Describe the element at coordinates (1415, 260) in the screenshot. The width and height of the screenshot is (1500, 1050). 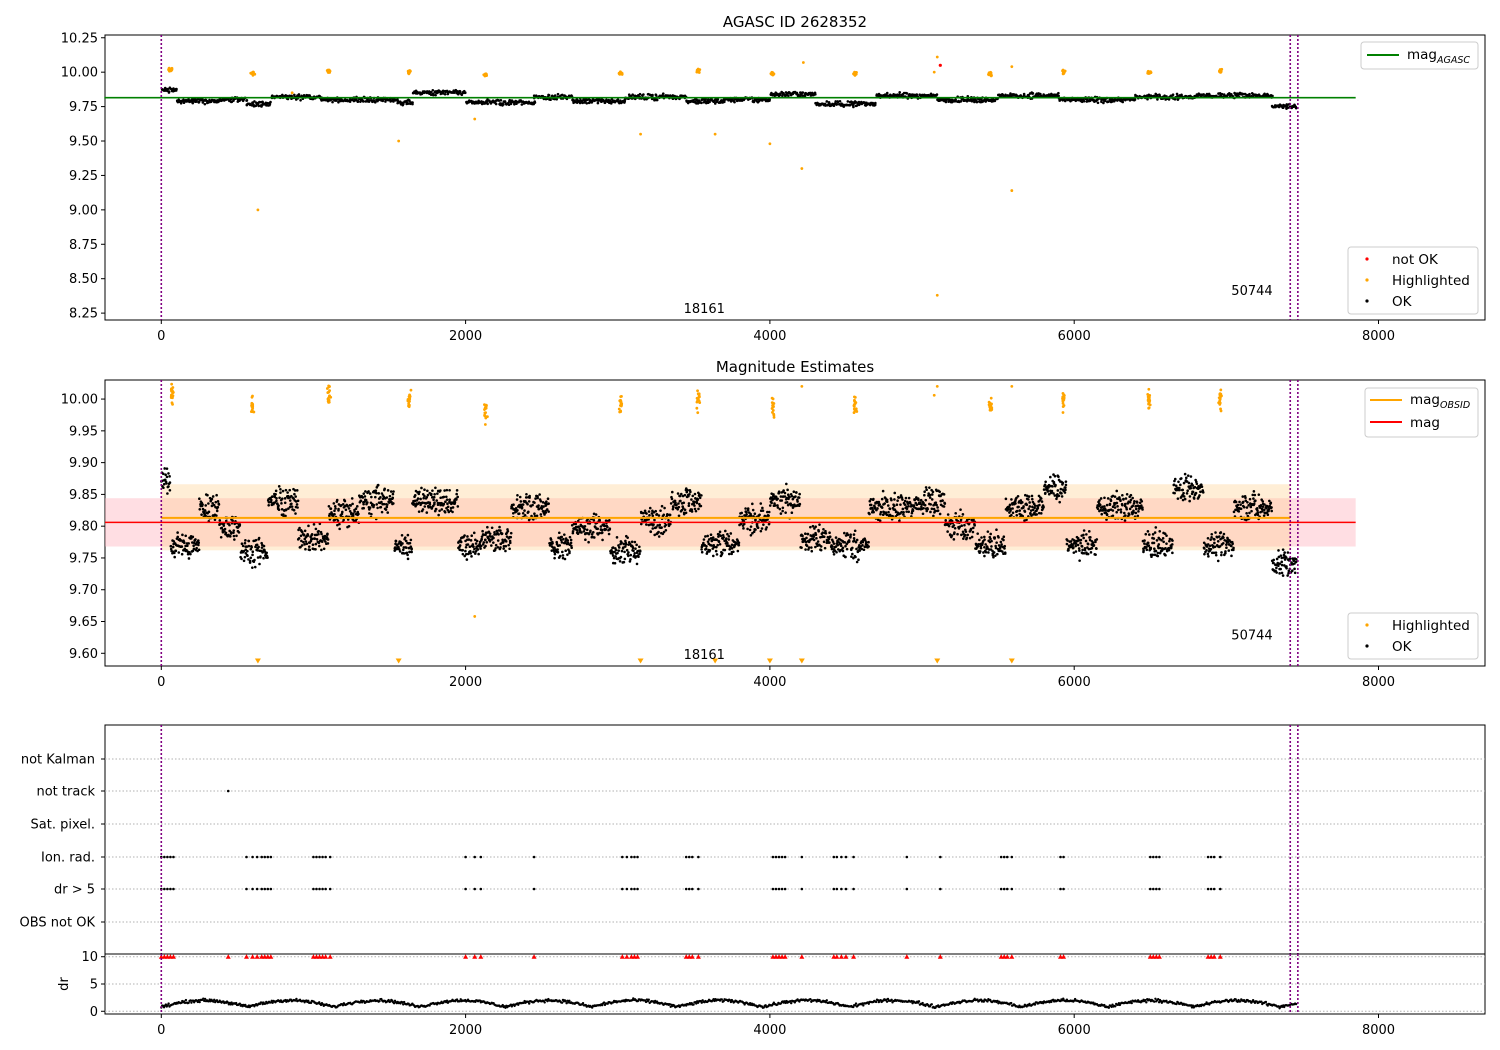
I see `legend-not-ok: not OK` at that location.